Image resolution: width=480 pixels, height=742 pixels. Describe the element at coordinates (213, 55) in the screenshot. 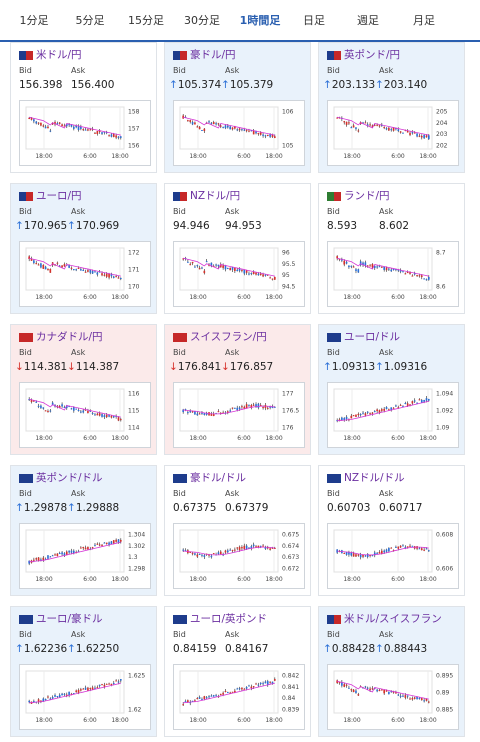

I see `currency-pair-link: 豪ドル/円` at that location.